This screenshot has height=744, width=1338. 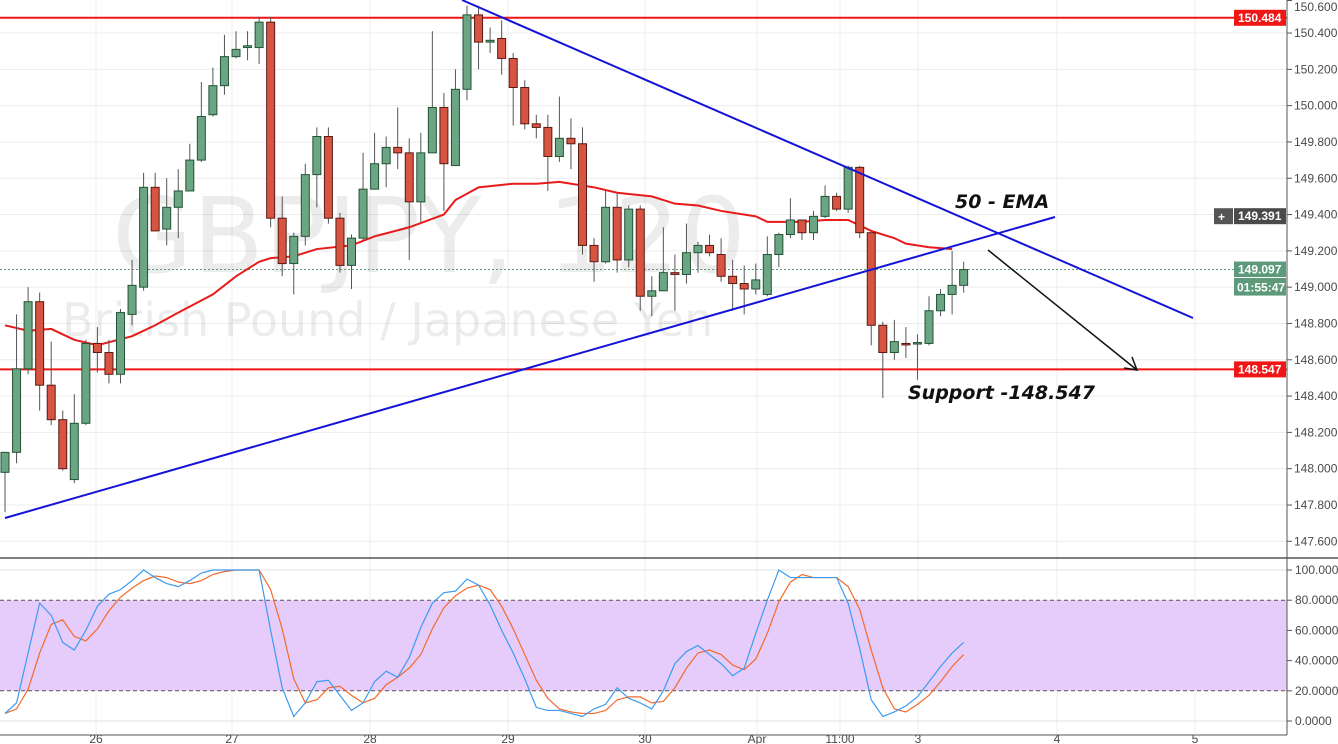 What do you see at coordinates (1316, 600) in the screenshot?
I see `stoch-tick-label: 80.0000` at bounding box center [1316, 600].